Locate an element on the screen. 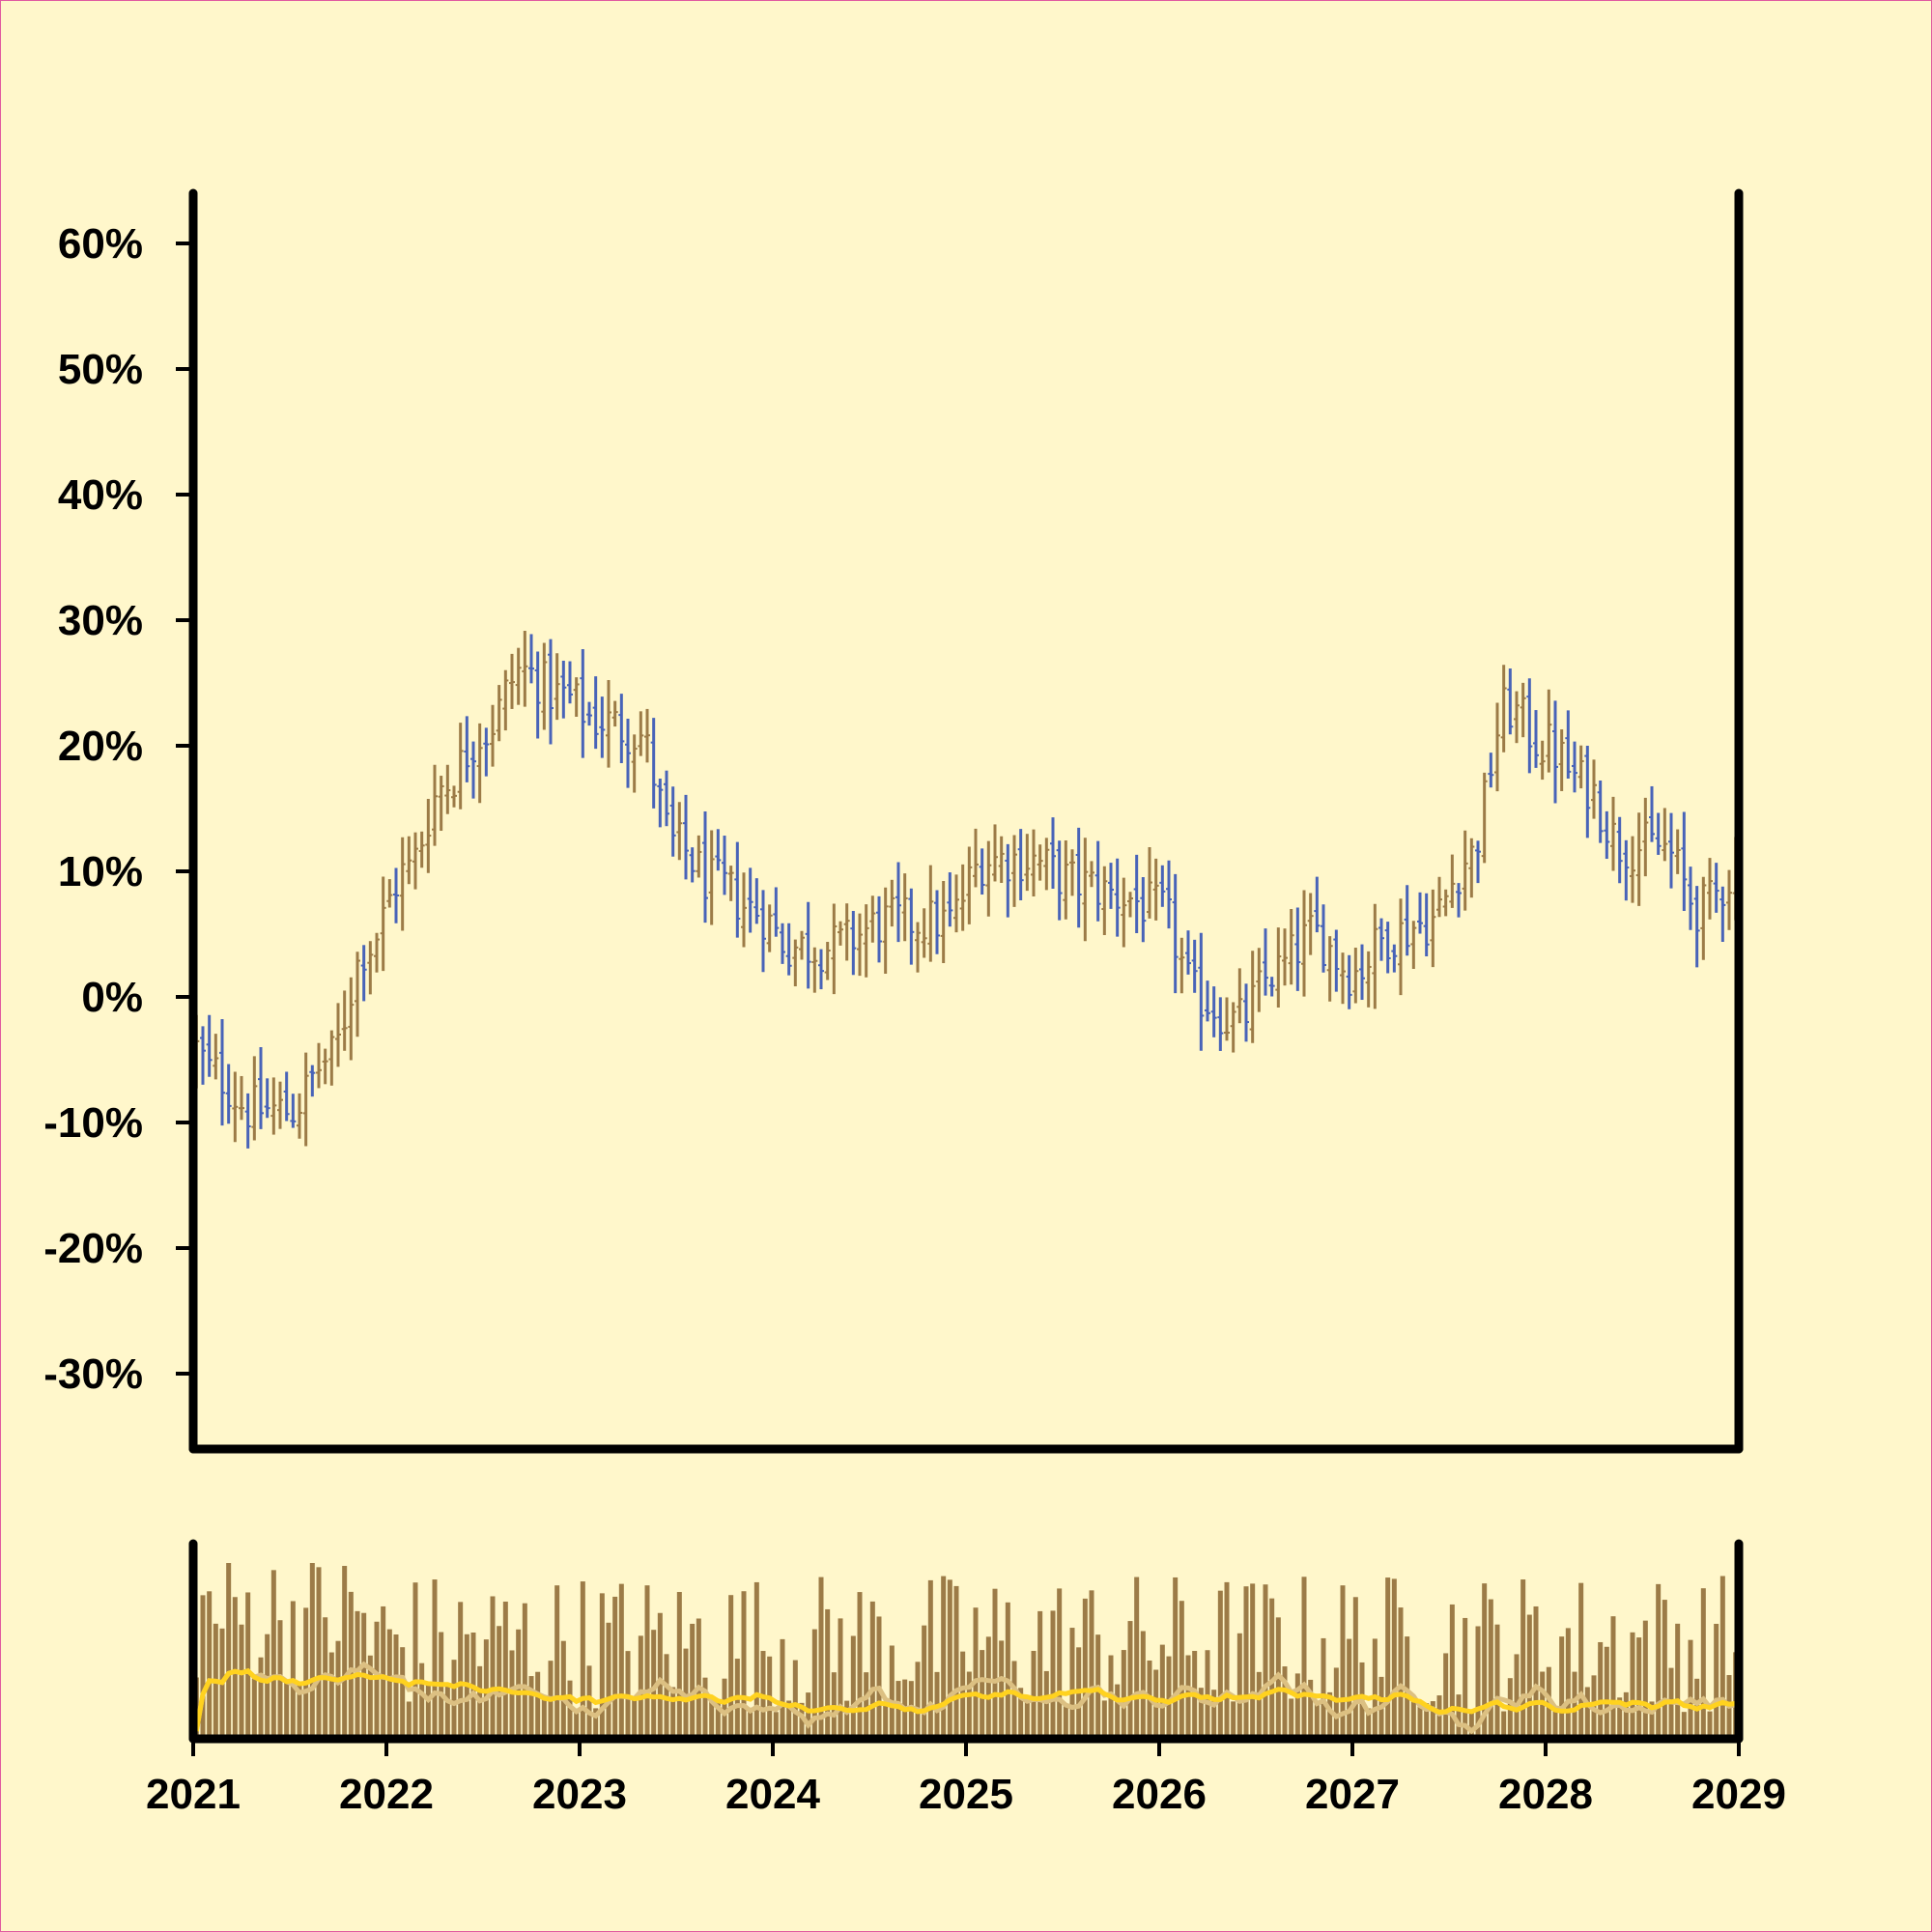 The image size is (1932, 1932). x-tick-label: 2028 is located at coordinates (1545, 1794).